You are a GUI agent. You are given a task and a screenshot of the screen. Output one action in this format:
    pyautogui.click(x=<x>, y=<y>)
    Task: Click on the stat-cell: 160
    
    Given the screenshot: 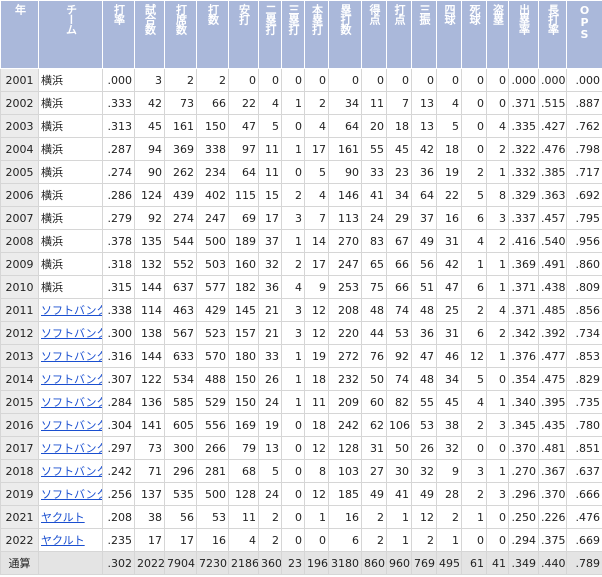 What is the action you would take?
    pyautogui.click(x=243, y=264)
    